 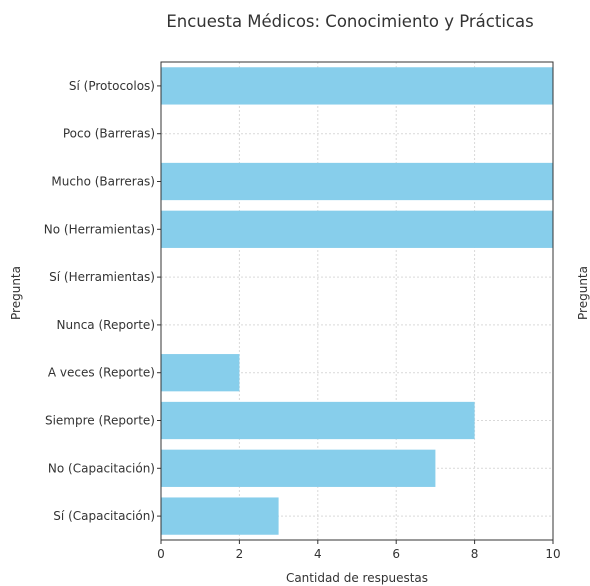 What do you see at coordinates (475, 554) in the screenshot?
I see `x-tick-label: 8` at bounding box center [475, 554].